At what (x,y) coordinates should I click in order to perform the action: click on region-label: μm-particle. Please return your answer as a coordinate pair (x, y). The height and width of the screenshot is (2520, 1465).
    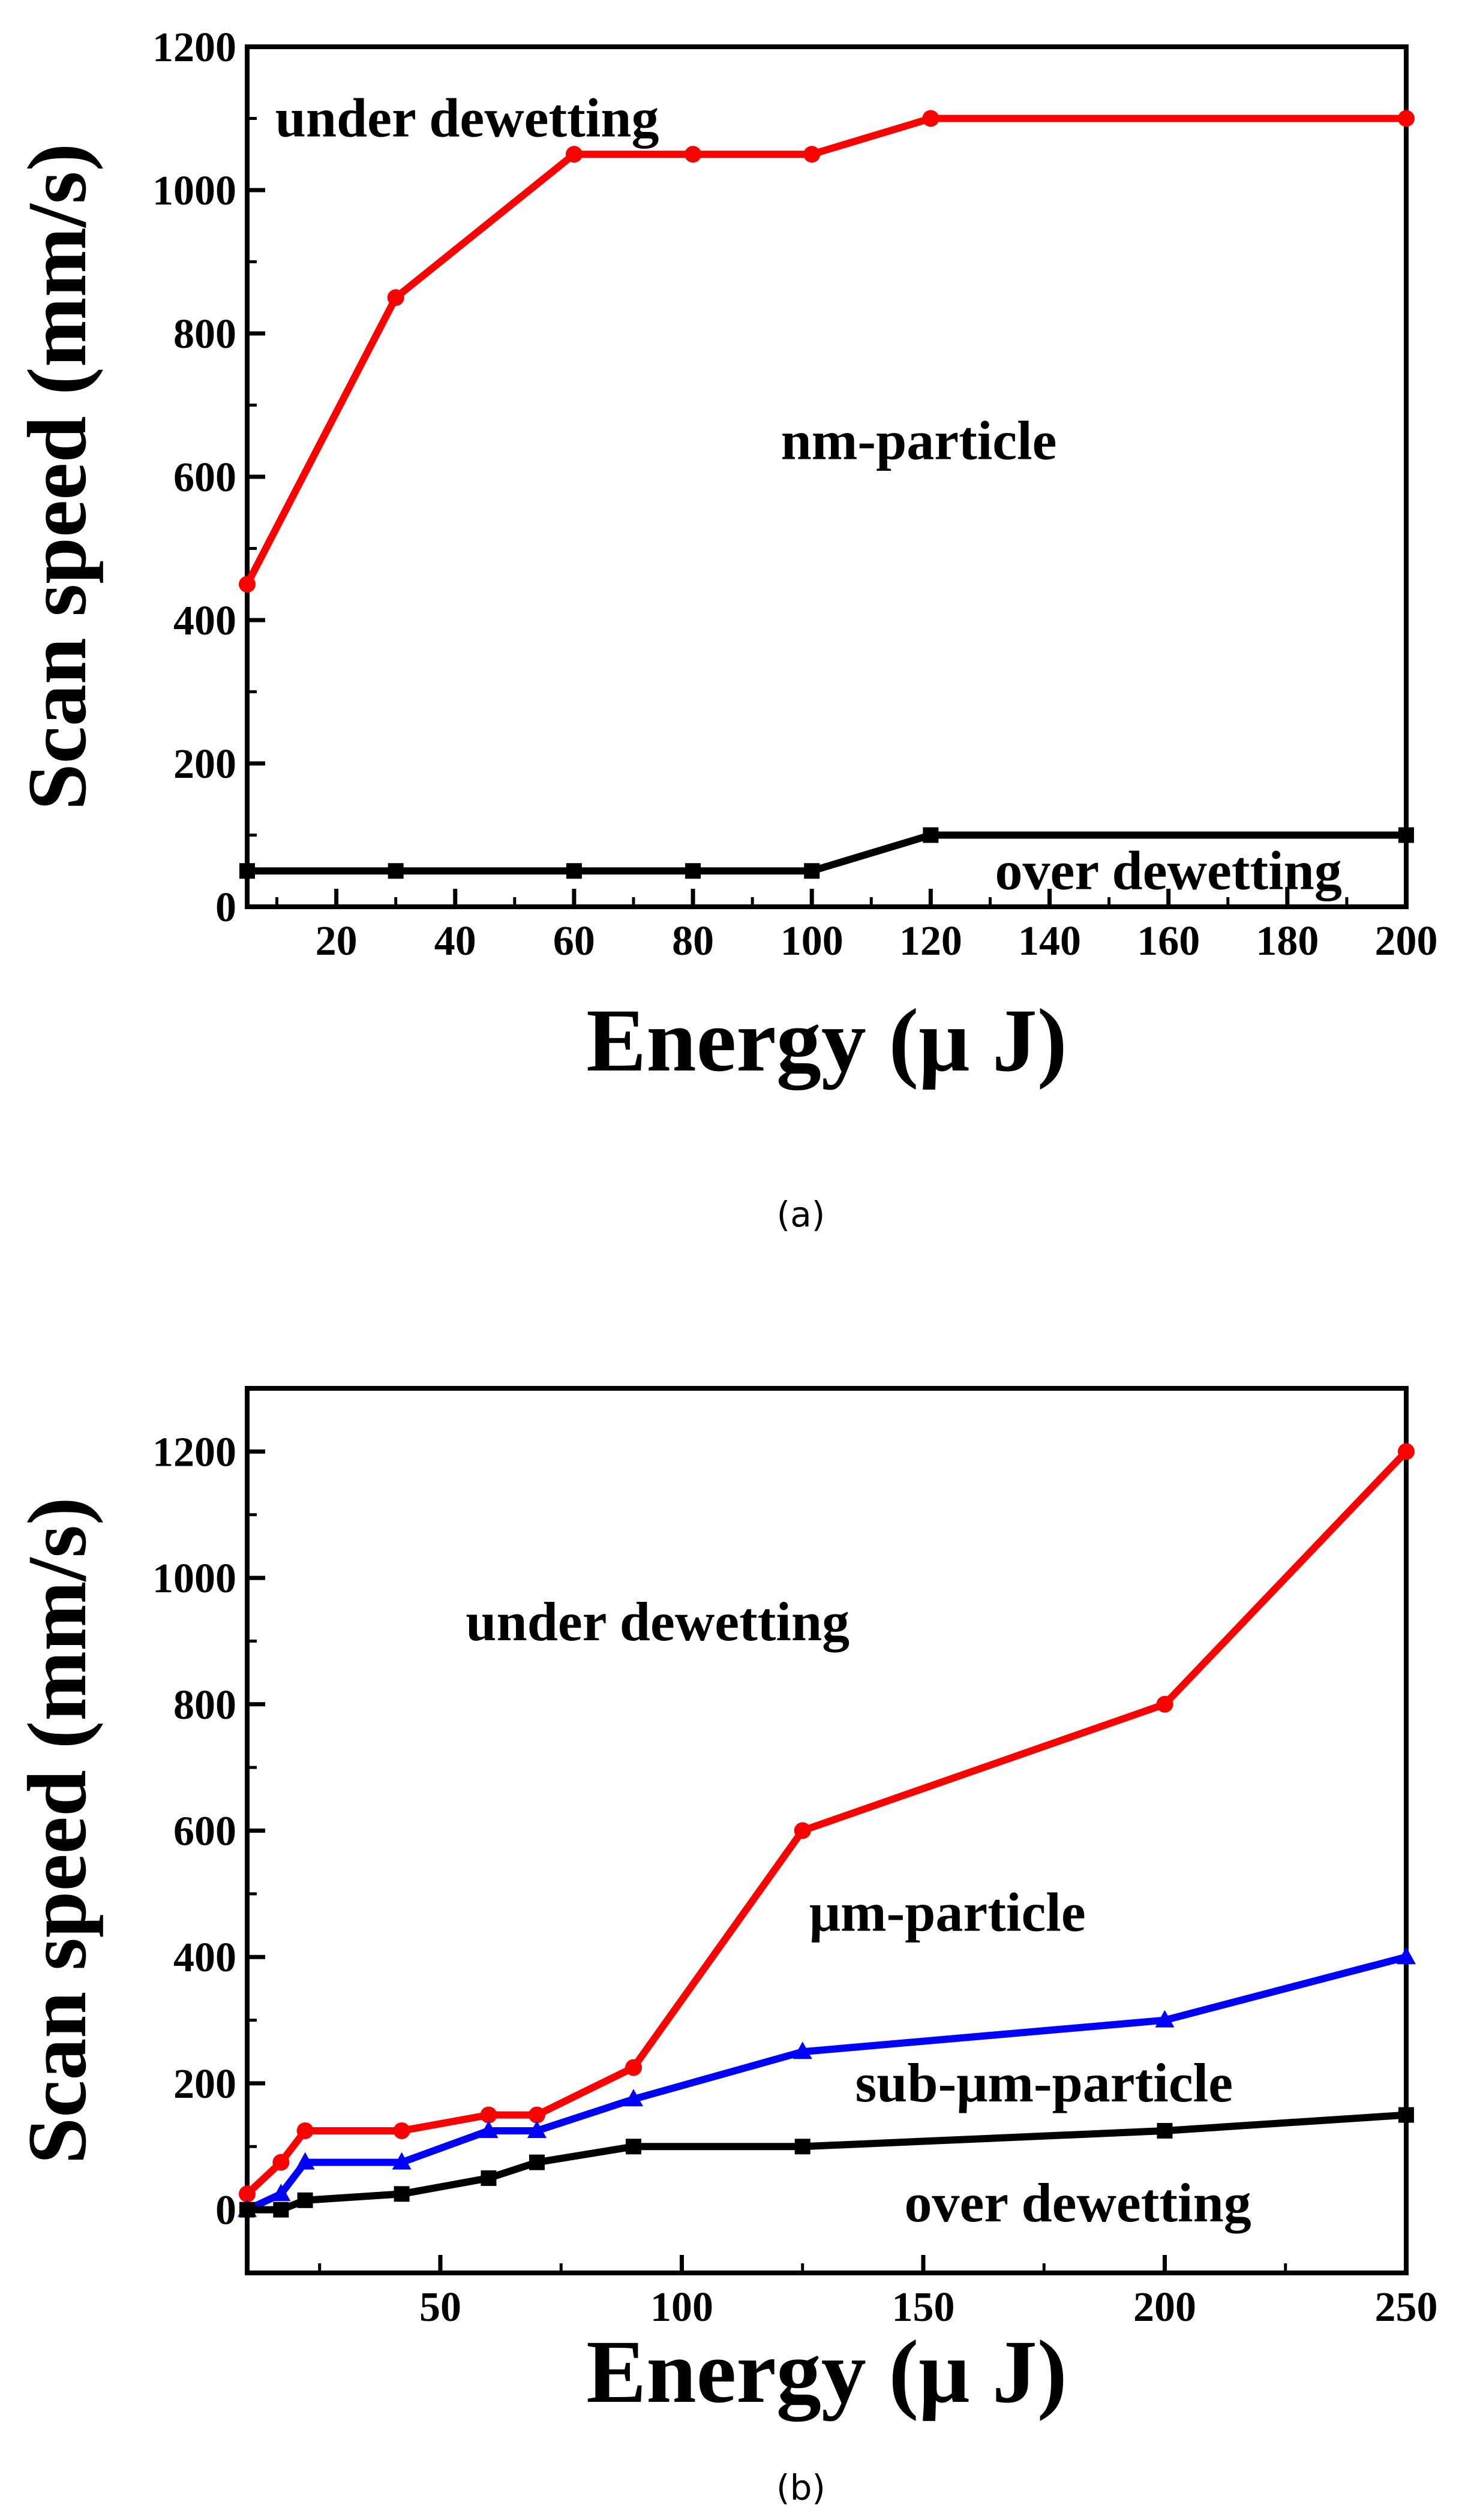
    Looking at the image, I should click on (948, 1912).